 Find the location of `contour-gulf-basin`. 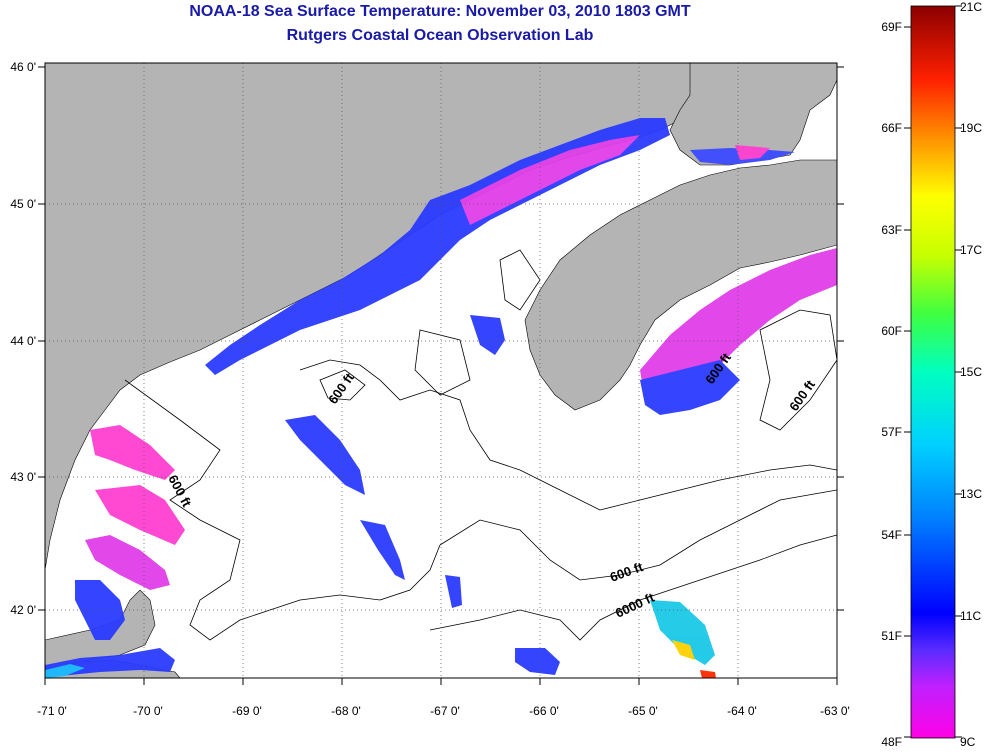

contour-gulf-basin is located at coordinates (520, 280).